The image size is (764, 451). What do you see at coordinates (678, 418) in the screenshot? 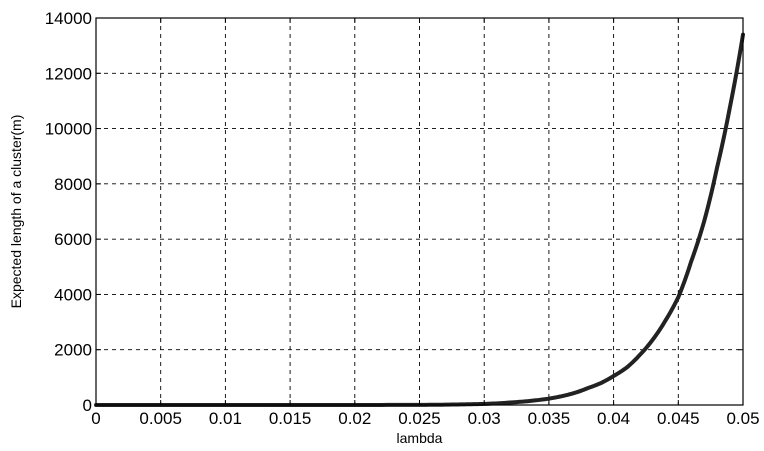
I see `x-tick-label: 0.045` at bounding box center [678, 418].